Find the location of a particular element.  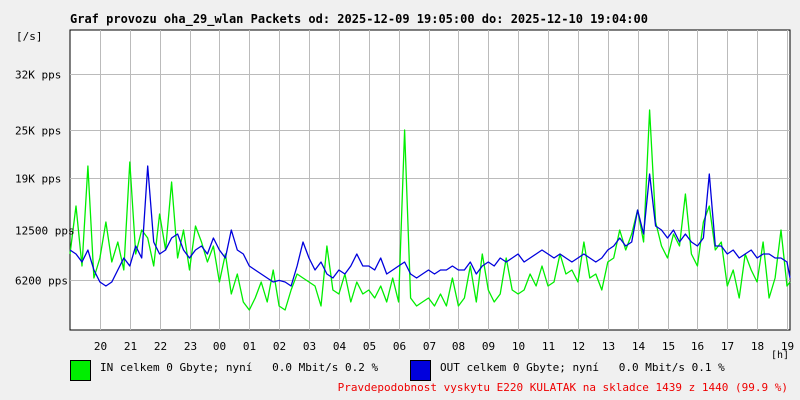

x-tick-label: 11 is located at coordinates (548, 346).